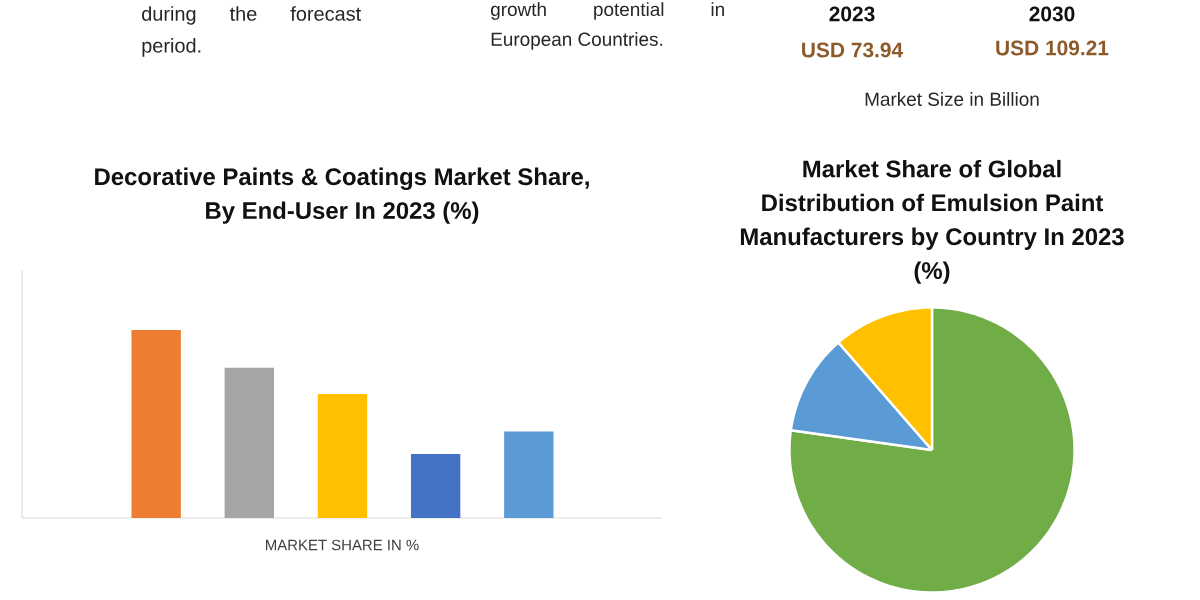  Describe the element at coordinates (932, 221) in the screenshot. I see `chart-title: Market Share of Global Distribution of Emulsion Paint Manufacturers by Country In 2023 (%)` at that location.